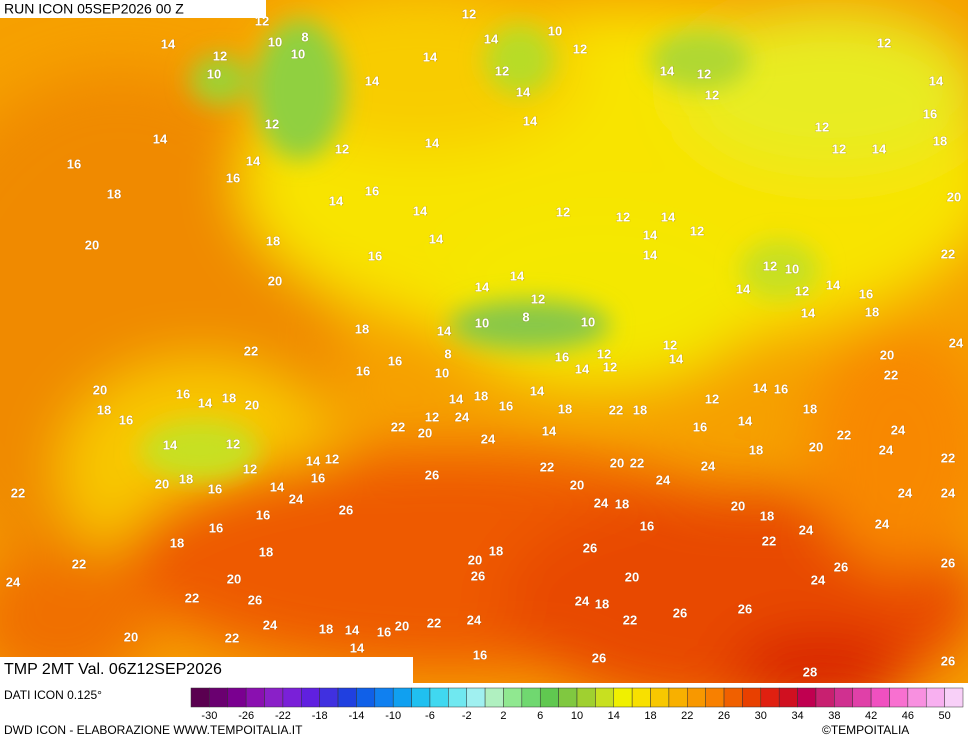 The height and width of the screenshot is (745, 968). I want to click on colorbar-tick-label: 22, so click(687, 716).